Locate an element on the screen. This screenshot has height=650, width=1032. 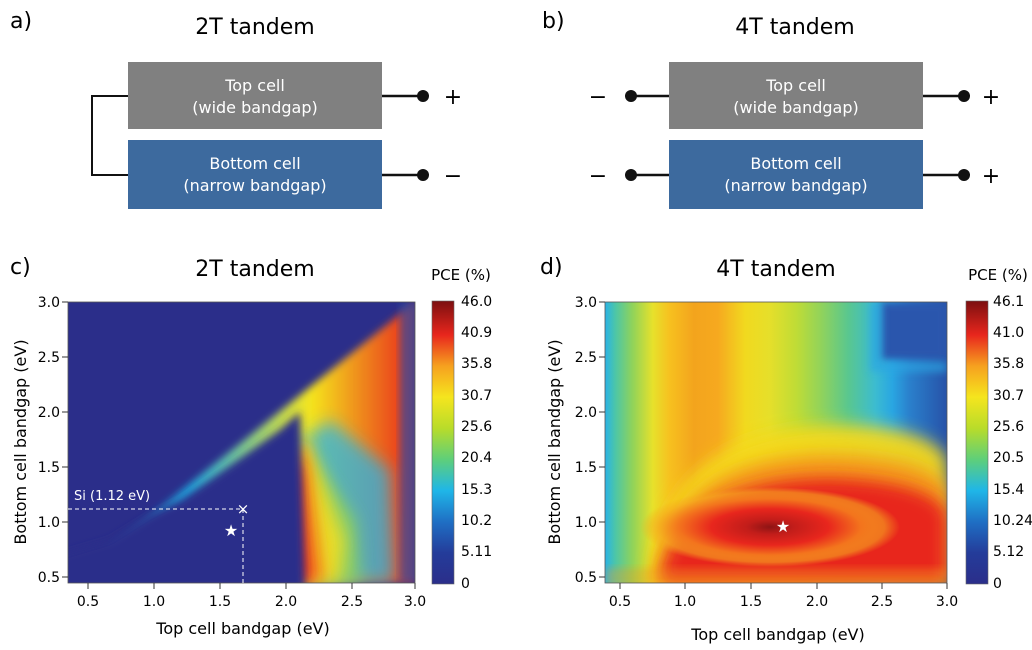
heatmap-d is located at coordinates (776, 442).